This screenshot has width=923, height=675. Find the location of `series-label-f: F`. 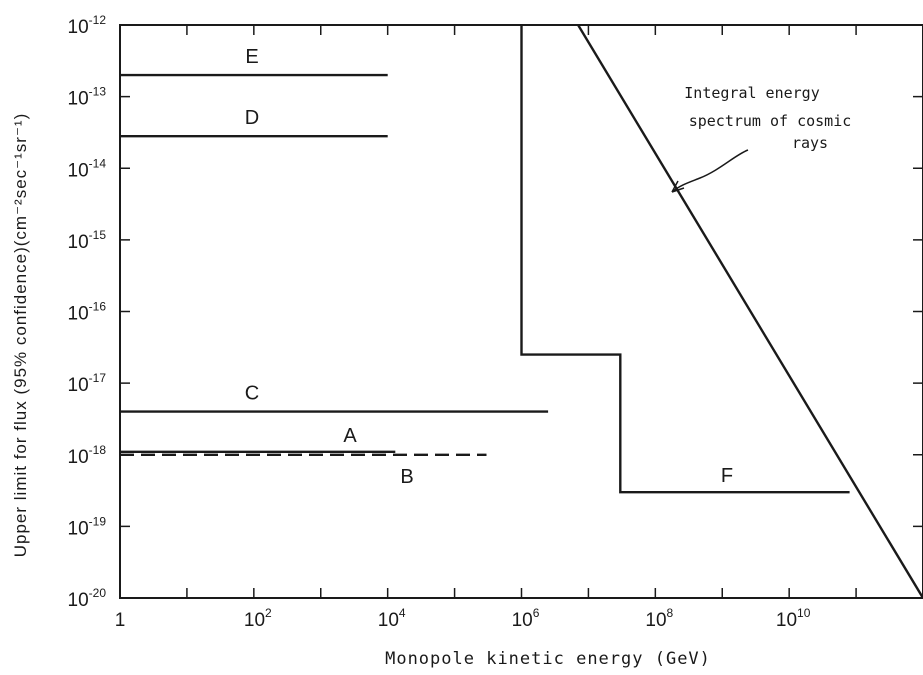

series-label-f: F is located at coordinates (727, 476).